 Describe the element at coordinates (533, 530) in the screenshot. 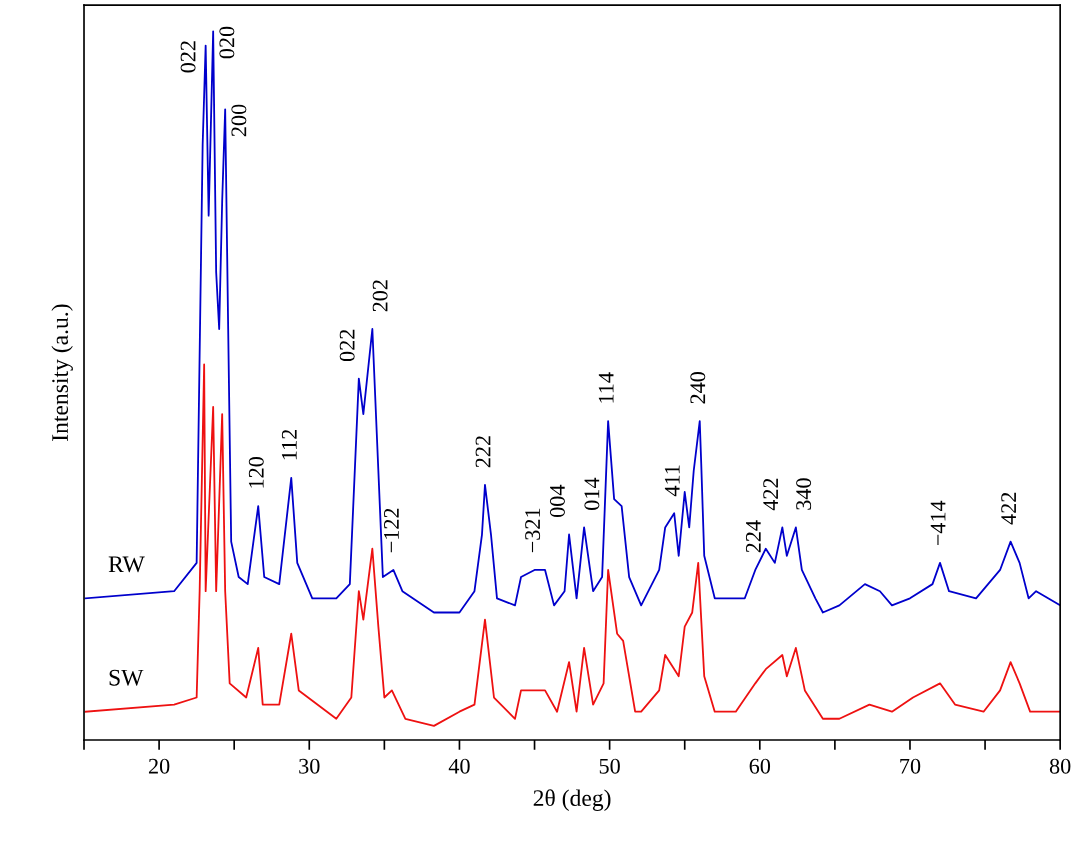

I see `annotation: −321` at that location.